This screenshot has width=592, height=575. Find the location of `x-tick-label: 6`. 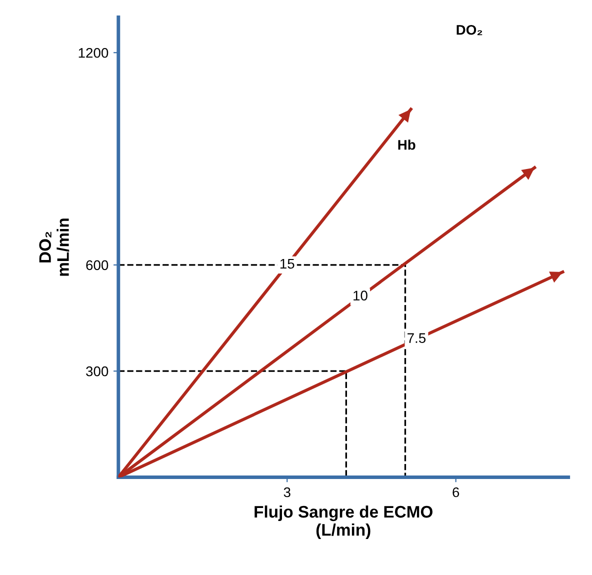

x-tick-label: 6 is located at coordinates (456, 492).